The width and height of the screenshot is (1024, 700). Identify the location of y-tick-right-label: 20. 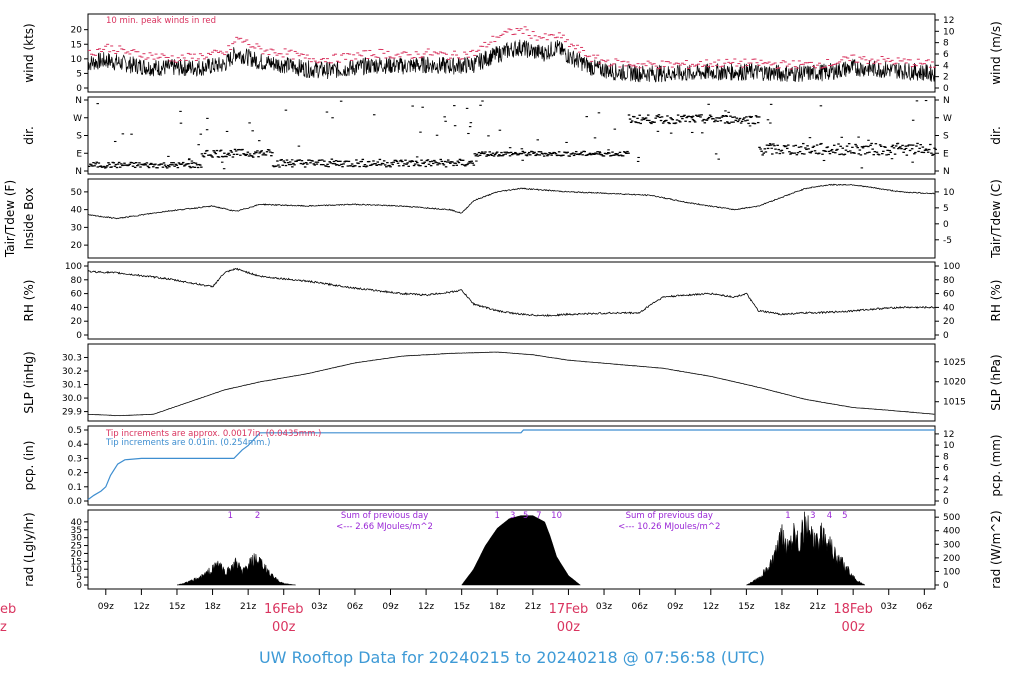
(949, 322).